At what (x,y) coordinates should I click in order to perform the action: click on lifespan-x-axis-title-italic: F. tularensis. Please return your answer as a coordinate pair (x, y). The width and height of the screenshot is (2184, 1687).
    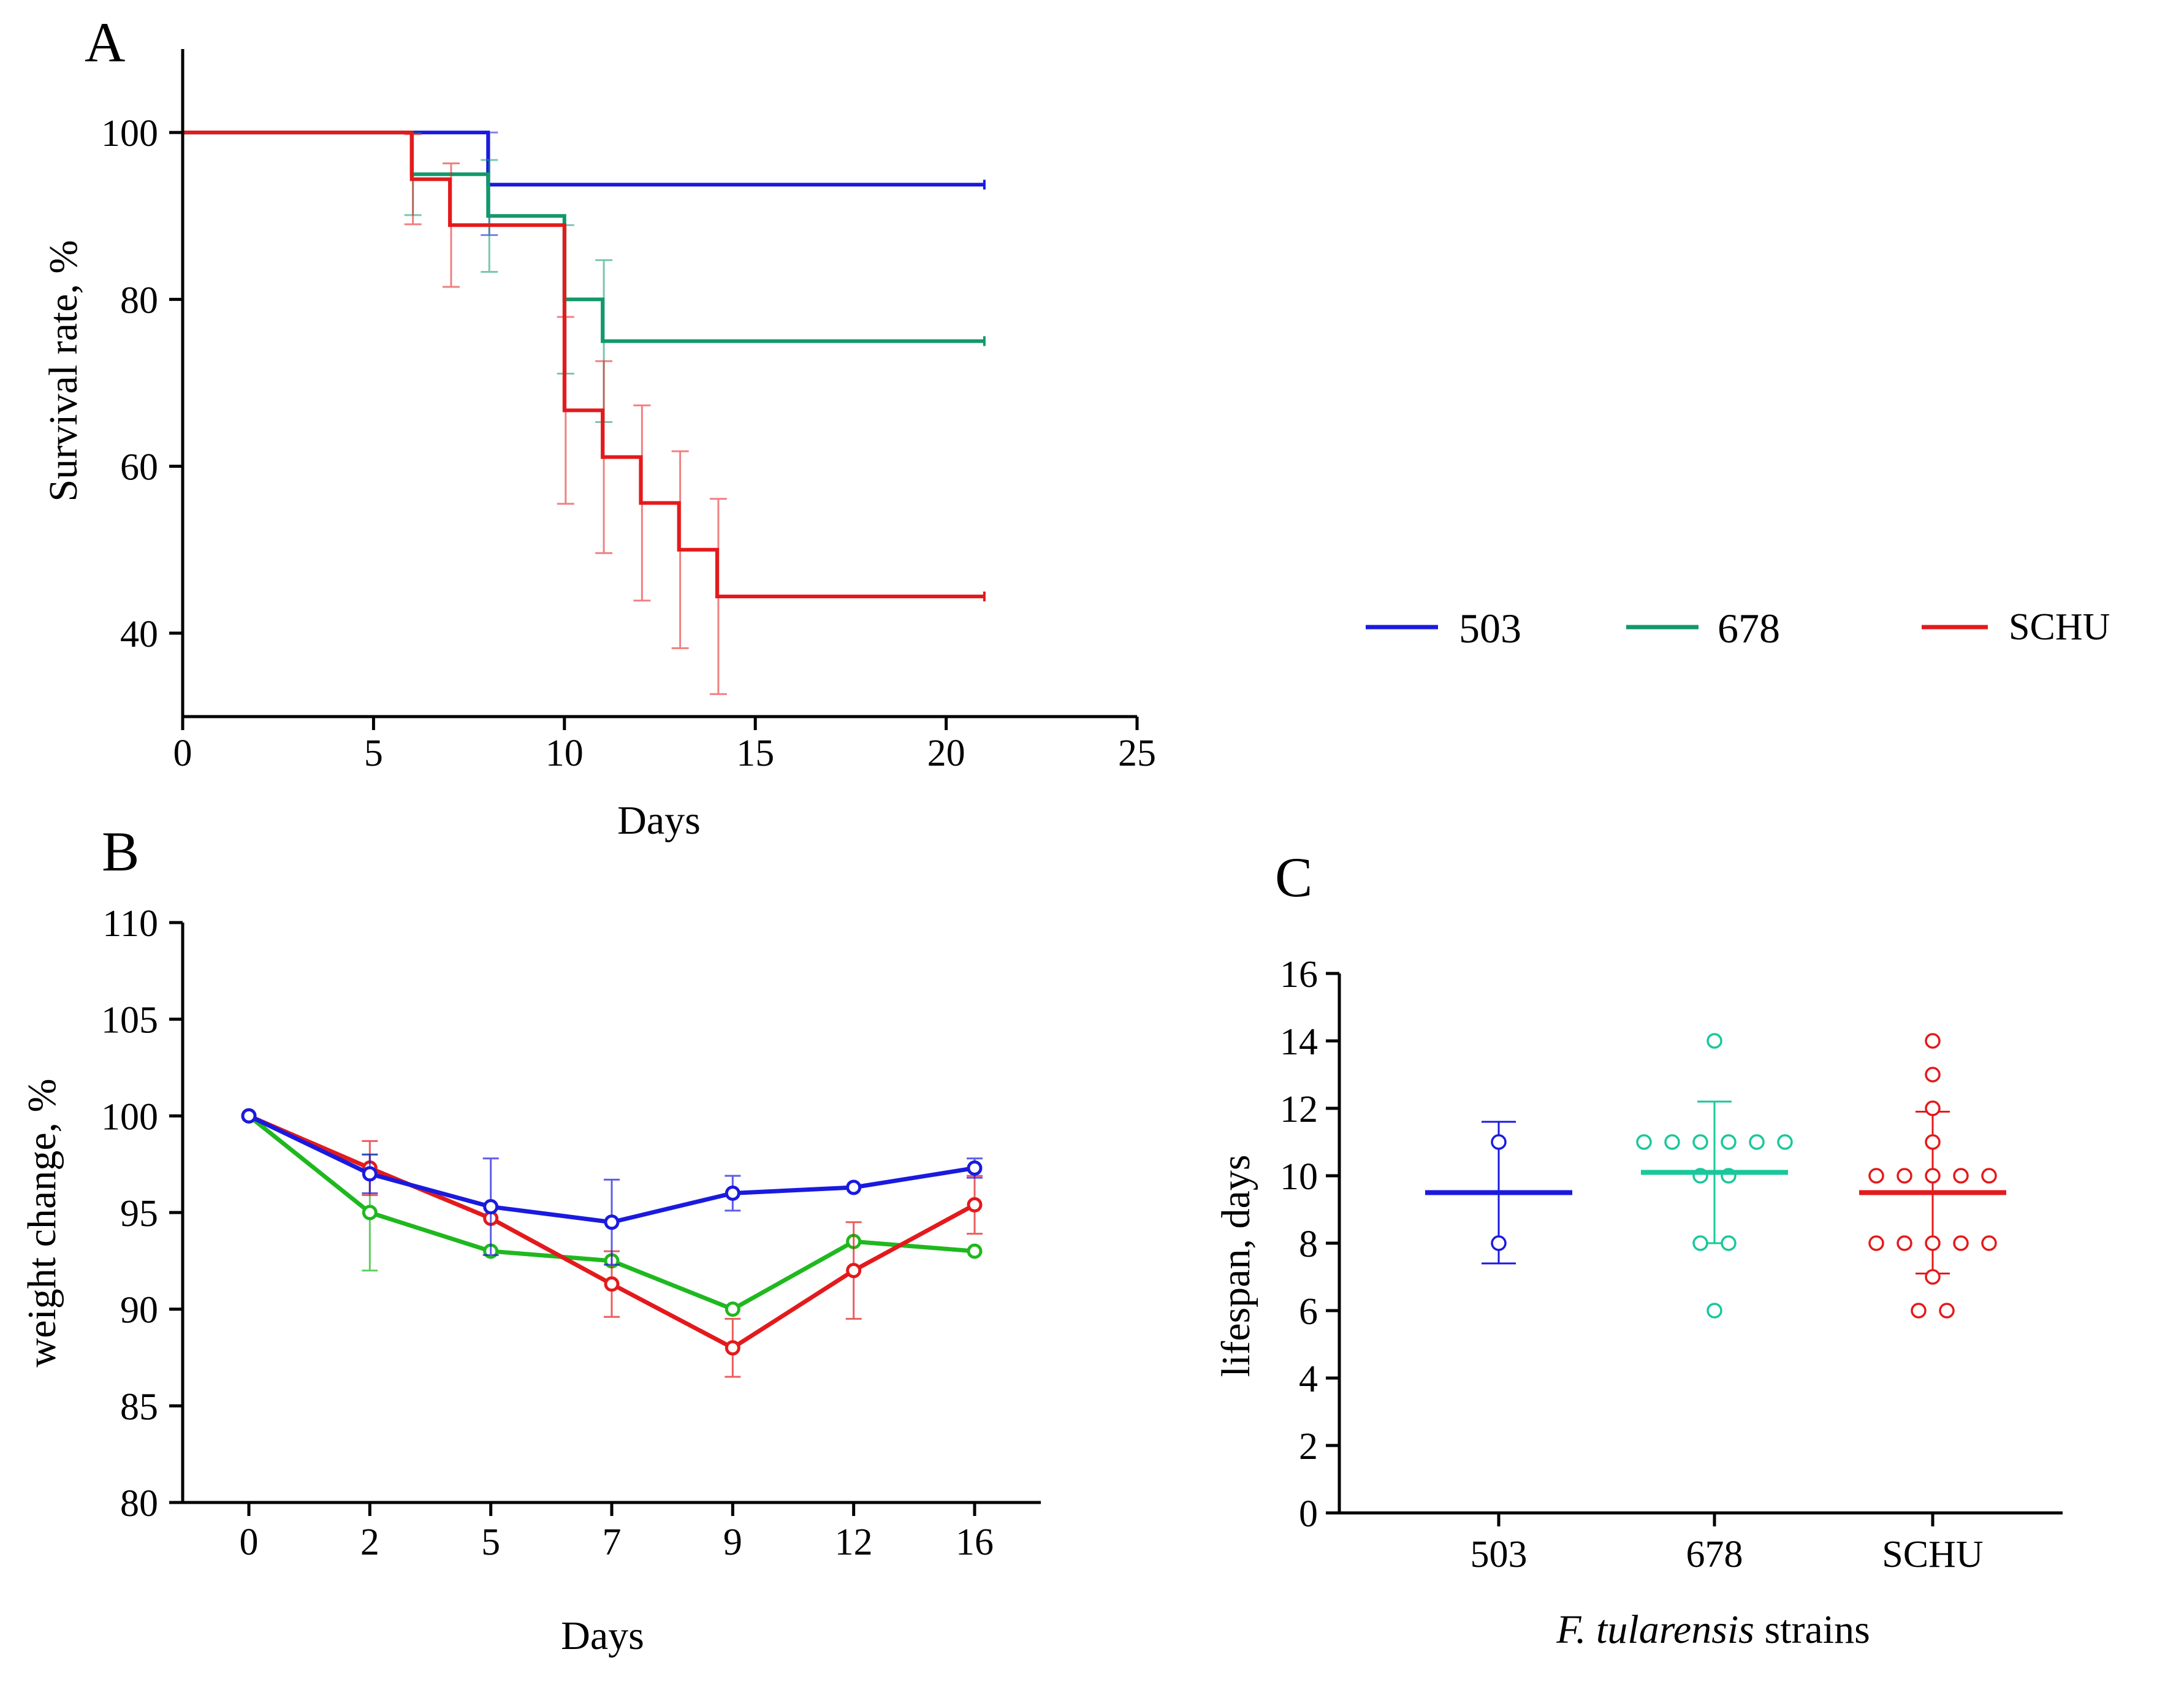
    Looking at the image, I should click on (1655, 1629).